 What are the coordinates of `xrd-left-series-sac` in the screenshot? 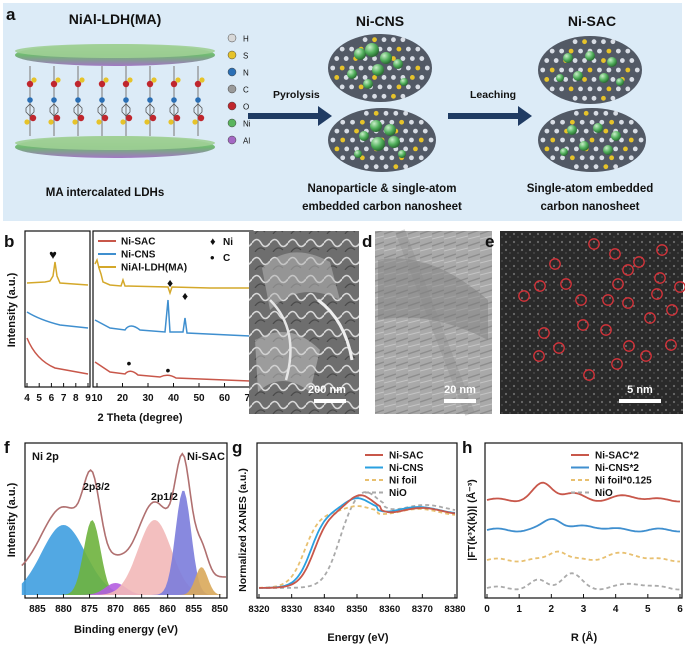 It's located at (57, 356).